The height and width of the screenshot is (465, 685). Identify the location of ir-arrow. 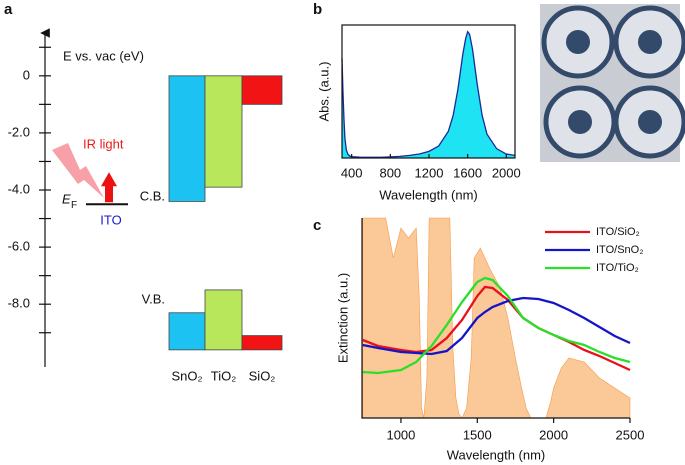
(109, 187).